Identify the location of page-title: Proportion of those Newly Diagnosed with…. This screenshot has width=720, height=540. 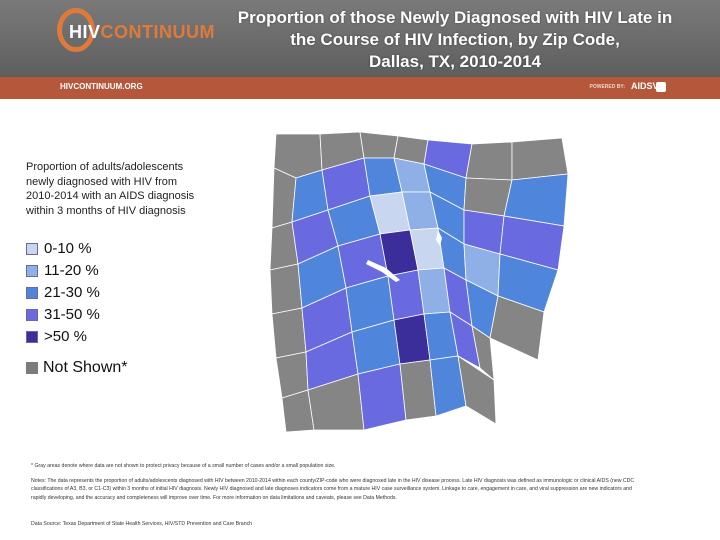
(455, 40).